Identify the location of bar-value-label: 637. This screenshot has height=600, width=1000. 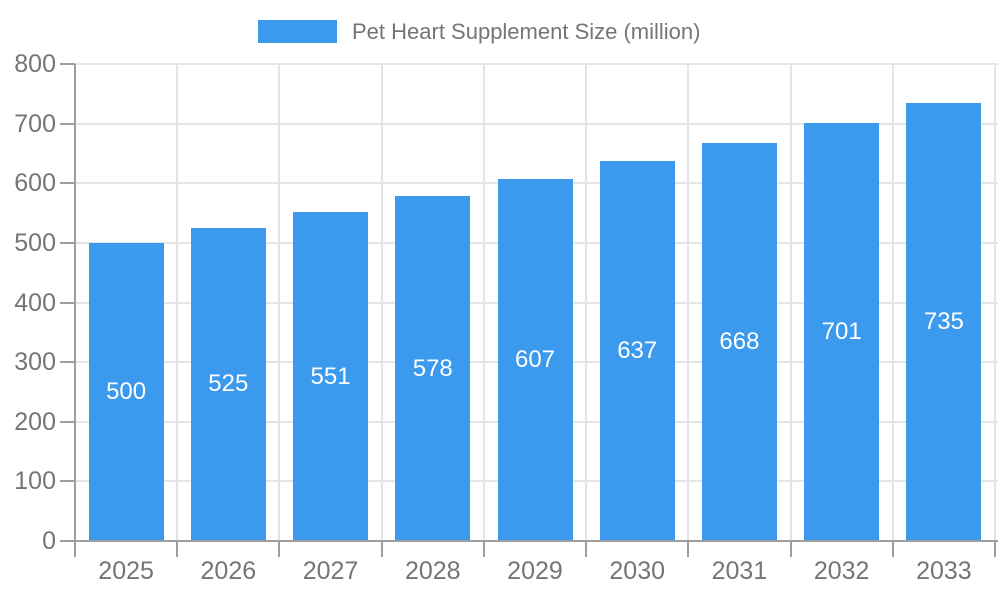
(637, 351).